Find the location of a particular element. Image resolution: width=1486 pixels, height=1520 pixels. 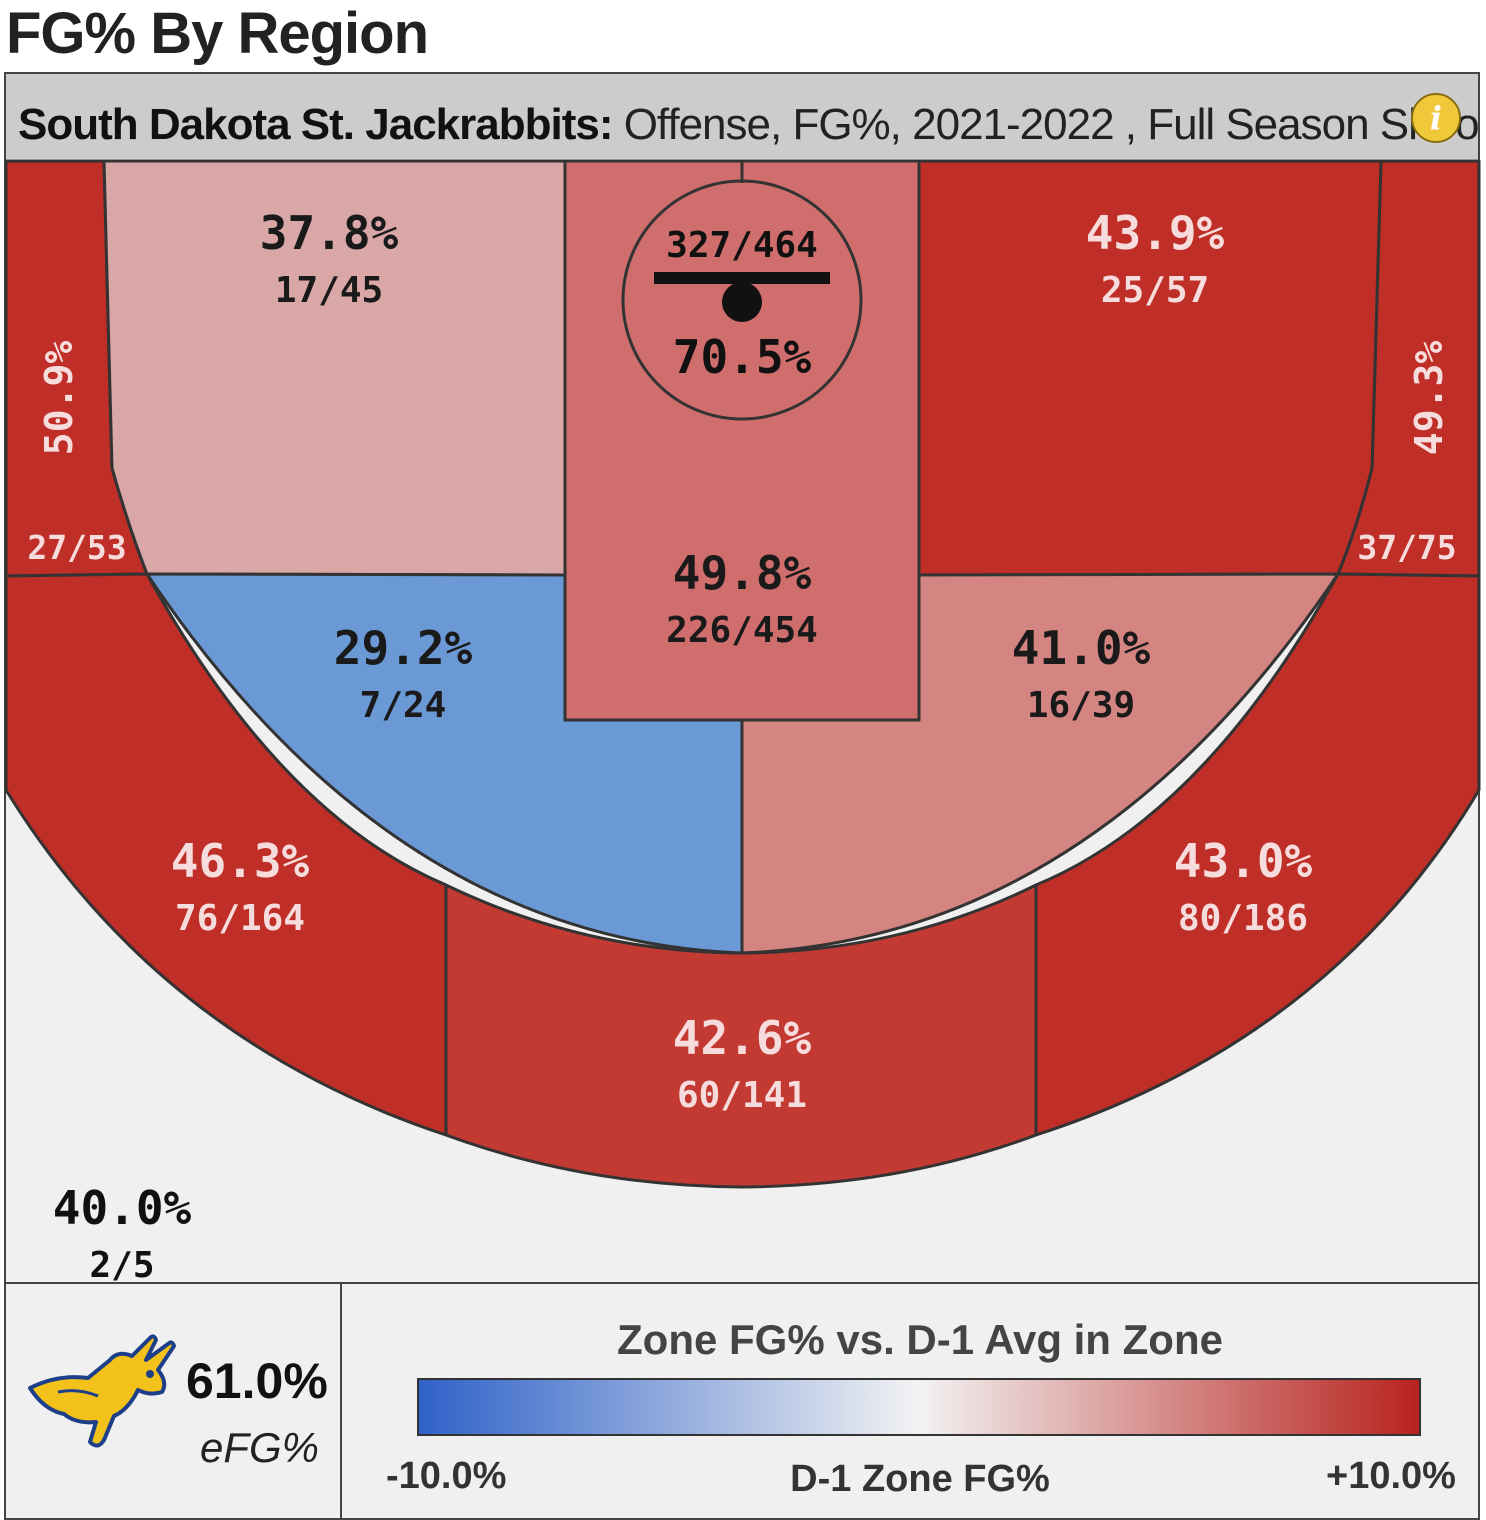

zone-label-count: 80/186 is located at coordinates (1243, 918).